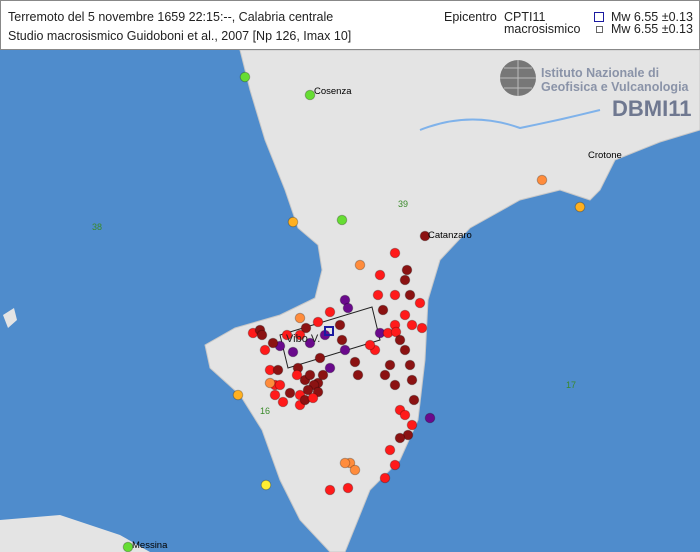 The height and width of the screenshot is (552, 700). I want to click on database-name: DBMI11, so click(652, 108).